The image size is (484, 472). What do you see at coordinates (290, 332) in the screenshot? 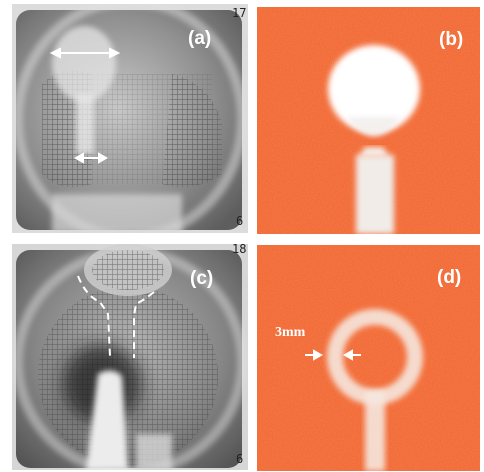
I see `dimension-label: 3mm` at bounding box center [290, 332].